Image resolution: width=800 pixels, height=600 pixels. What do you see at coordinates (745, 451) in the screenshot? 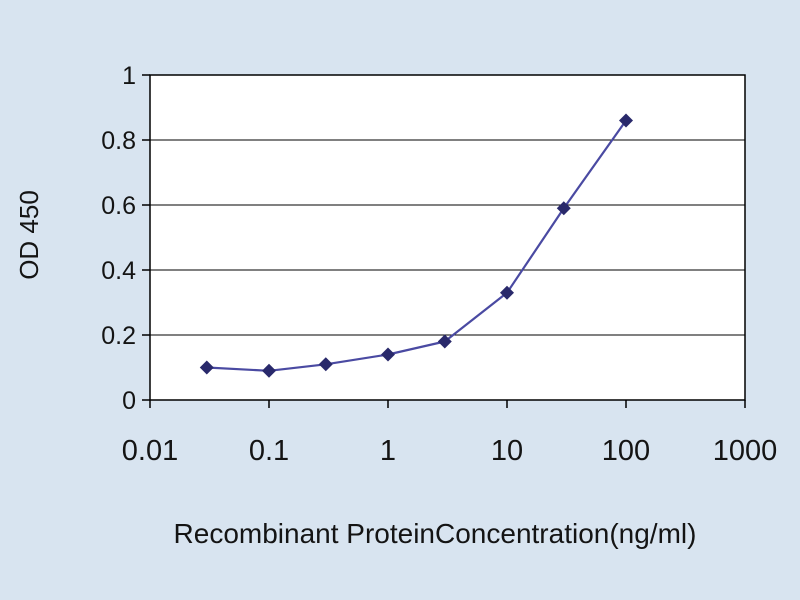
I see `x-tick-label: 1000` at bounding box center [745, 451].